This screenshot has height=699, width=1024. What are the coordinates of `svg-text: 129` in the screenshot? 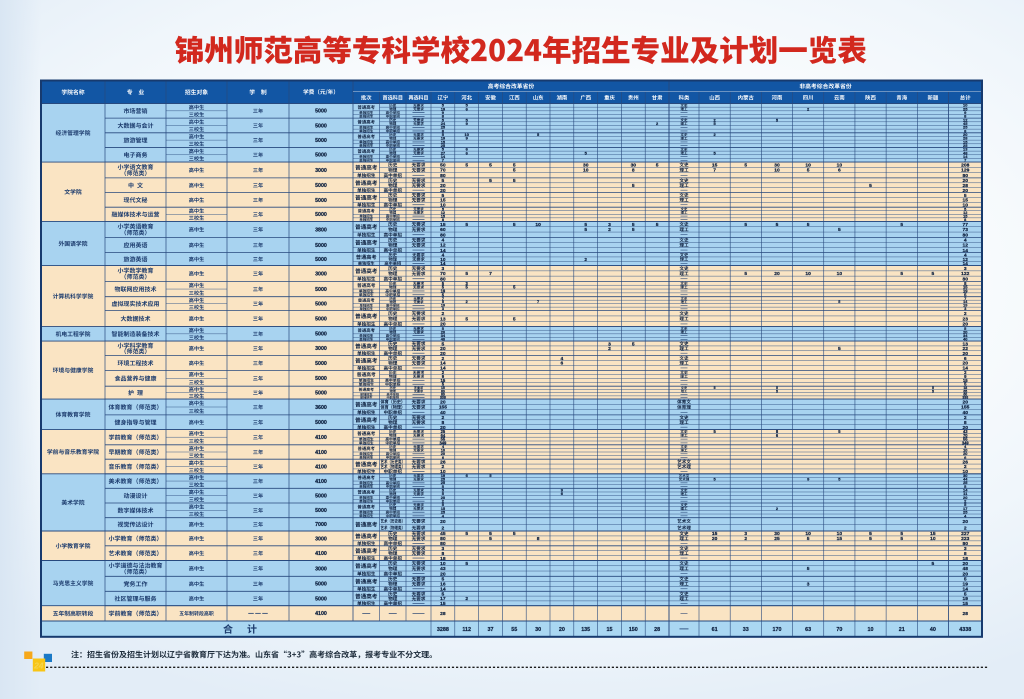 It's located at (965, 171).